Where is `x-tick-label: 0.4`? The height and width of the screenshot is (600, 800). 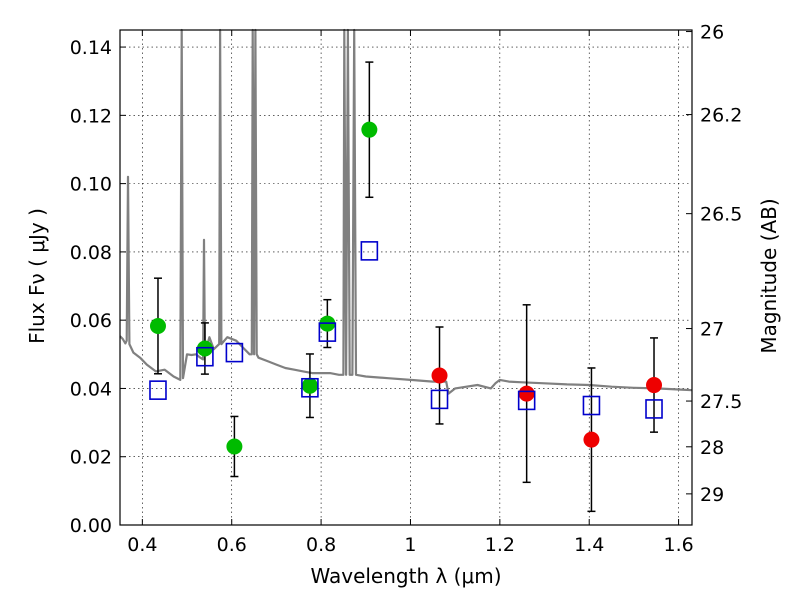 x-tick-label: 0.4 is located at coordinates (142, 545).